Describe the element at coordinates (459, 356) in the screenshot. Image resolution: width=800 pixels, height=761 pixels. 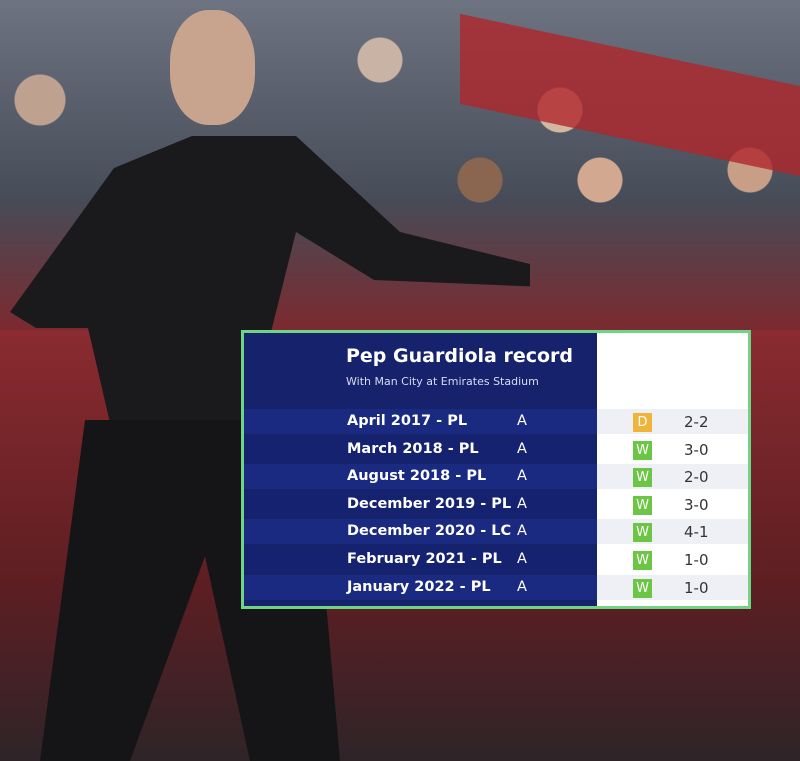
I see `graphic-title: Pep Guardiola record` at that location.